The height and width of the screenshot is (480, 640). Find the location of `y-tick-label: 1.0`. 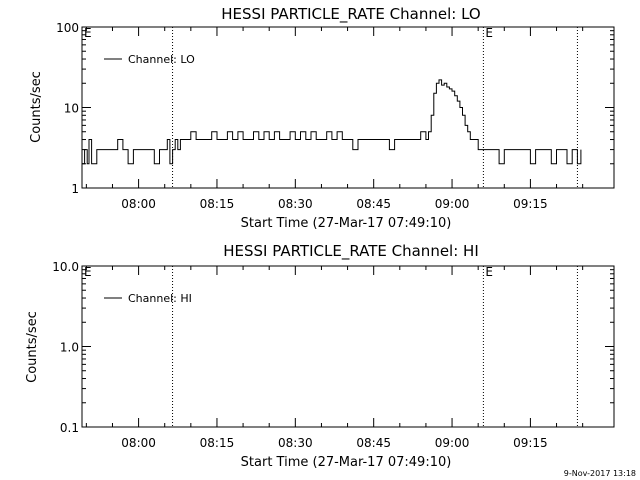

y-tick-label: 1.0 is located at coordinates (69, 348).